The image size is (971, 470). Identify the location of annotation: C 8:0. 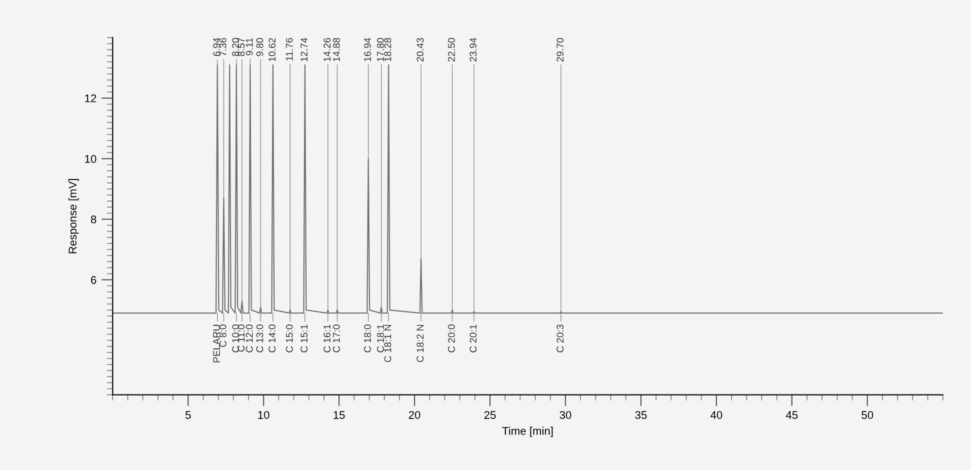
(222, 335).